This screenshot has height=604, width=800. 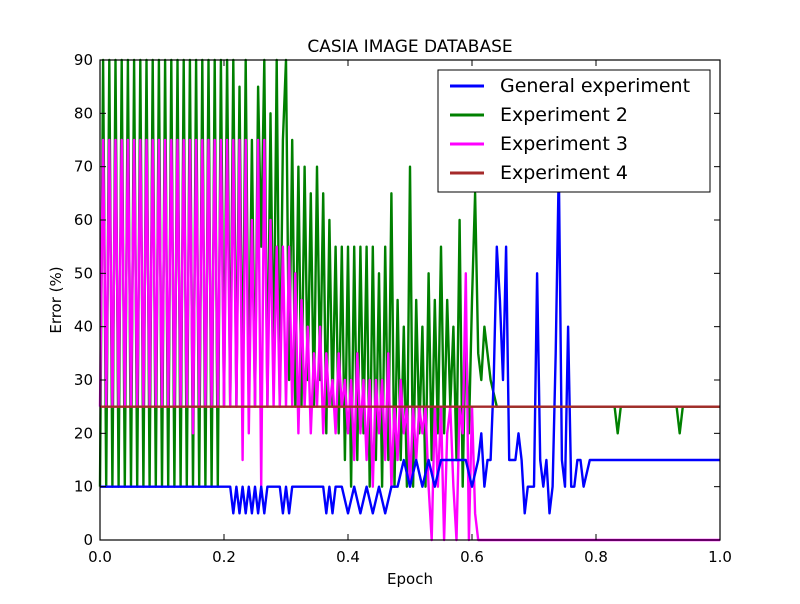 I want to click on legend-label-experiment-3: Experiment 3, so click(x=564, y=144).